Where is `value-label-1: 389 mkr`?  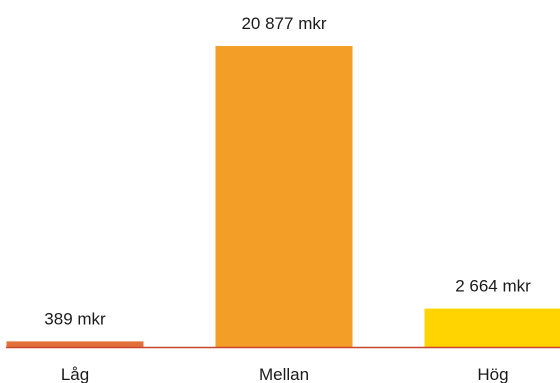
value-label-1: 389 mkr is located at coordinates (75, 318).